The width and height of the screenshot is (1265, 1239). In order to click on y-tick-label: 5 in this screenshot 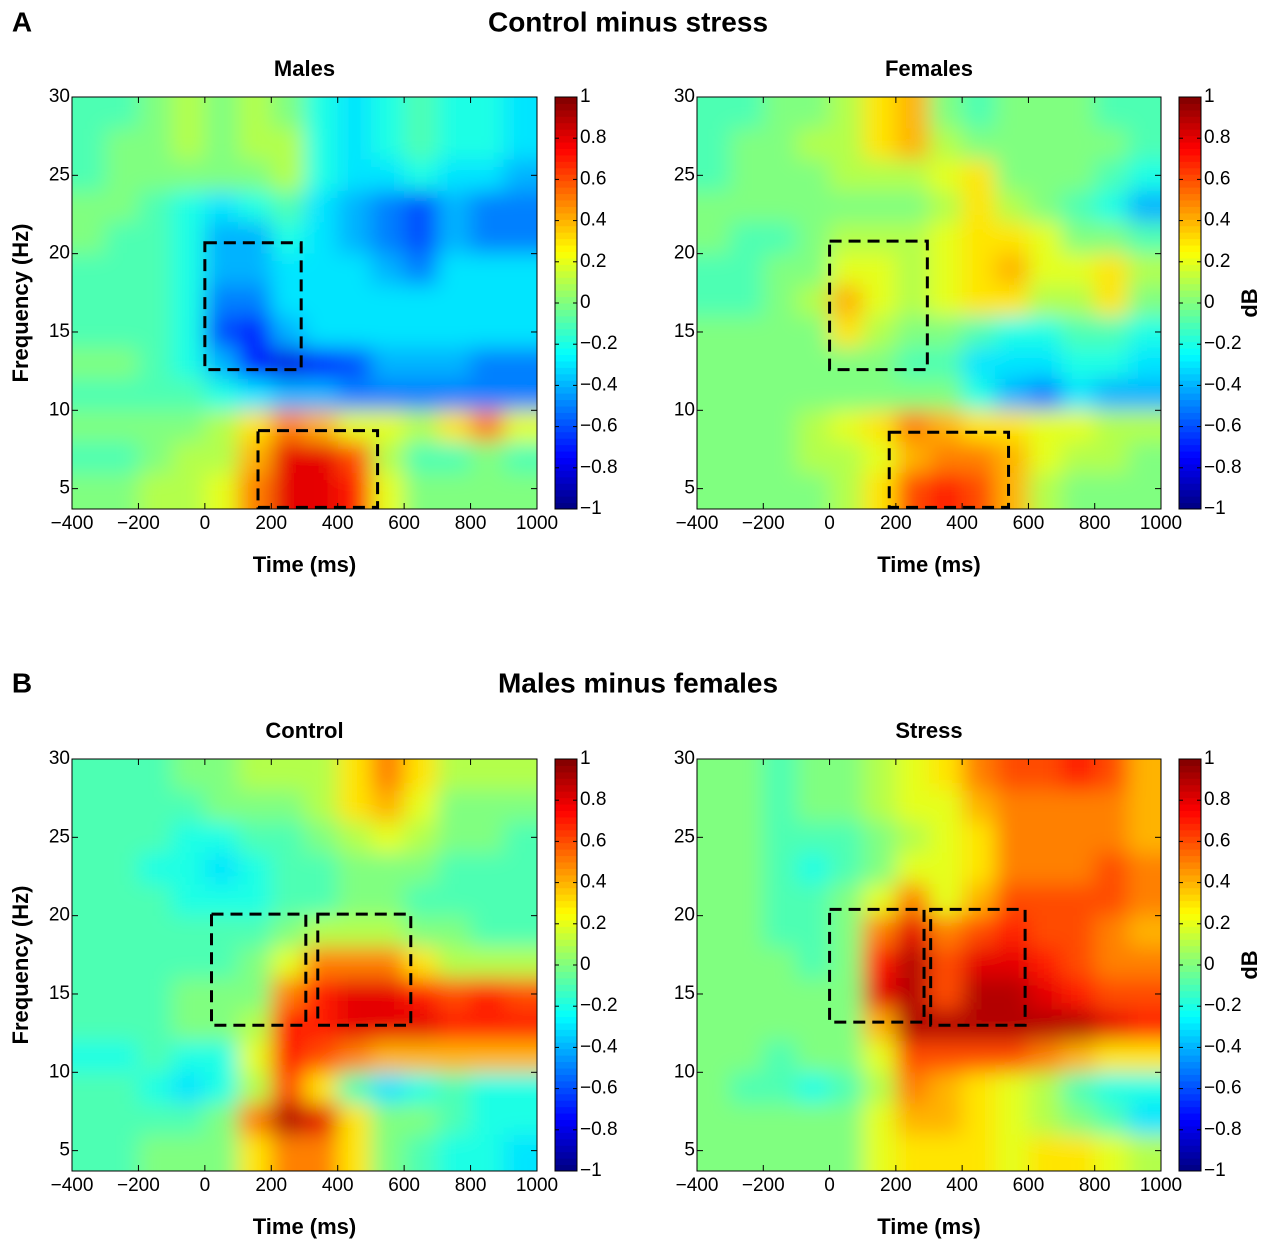, I will do `click(64, 1150)`.